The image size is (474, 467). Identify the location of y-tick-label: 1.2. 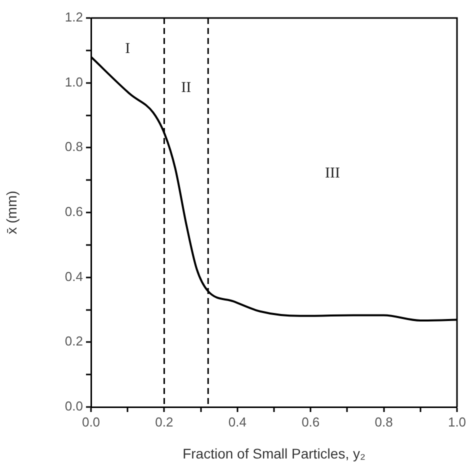
(73, 17).